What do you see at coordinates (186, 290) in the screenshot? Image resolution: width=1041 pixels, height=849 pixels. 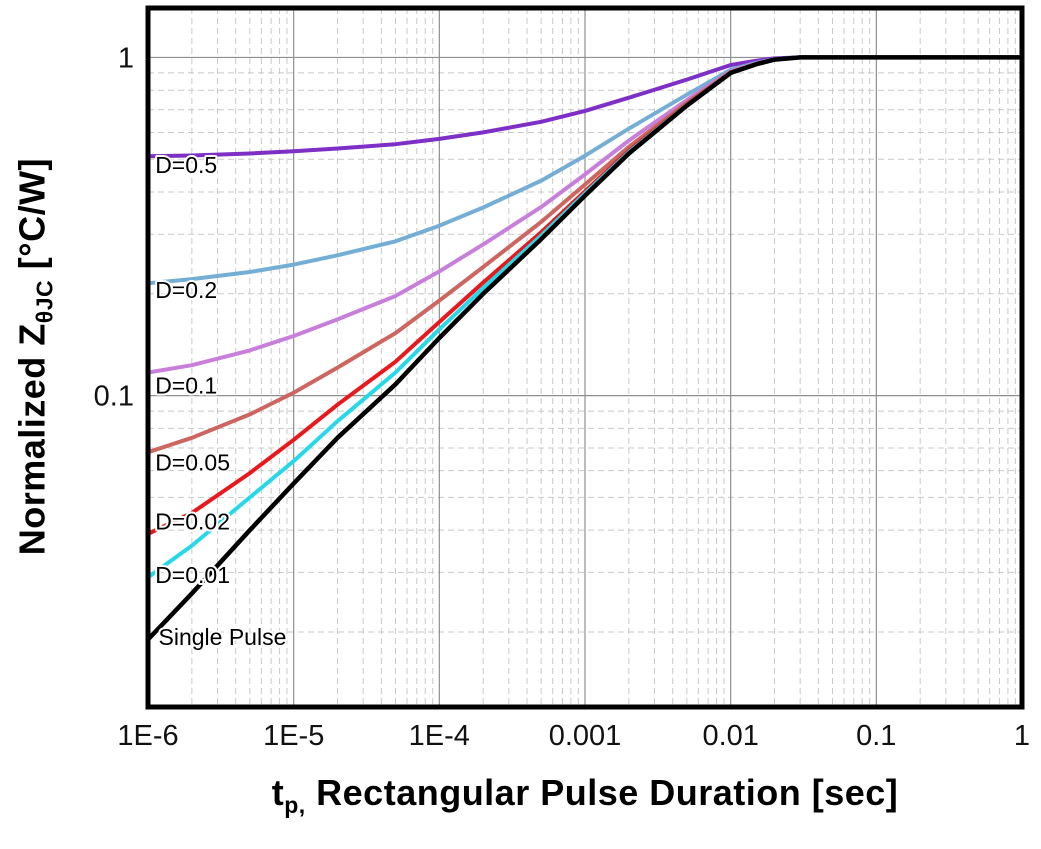 I see `curve-label-d-0.2: D=0.2` at bounding box center [186, 290].